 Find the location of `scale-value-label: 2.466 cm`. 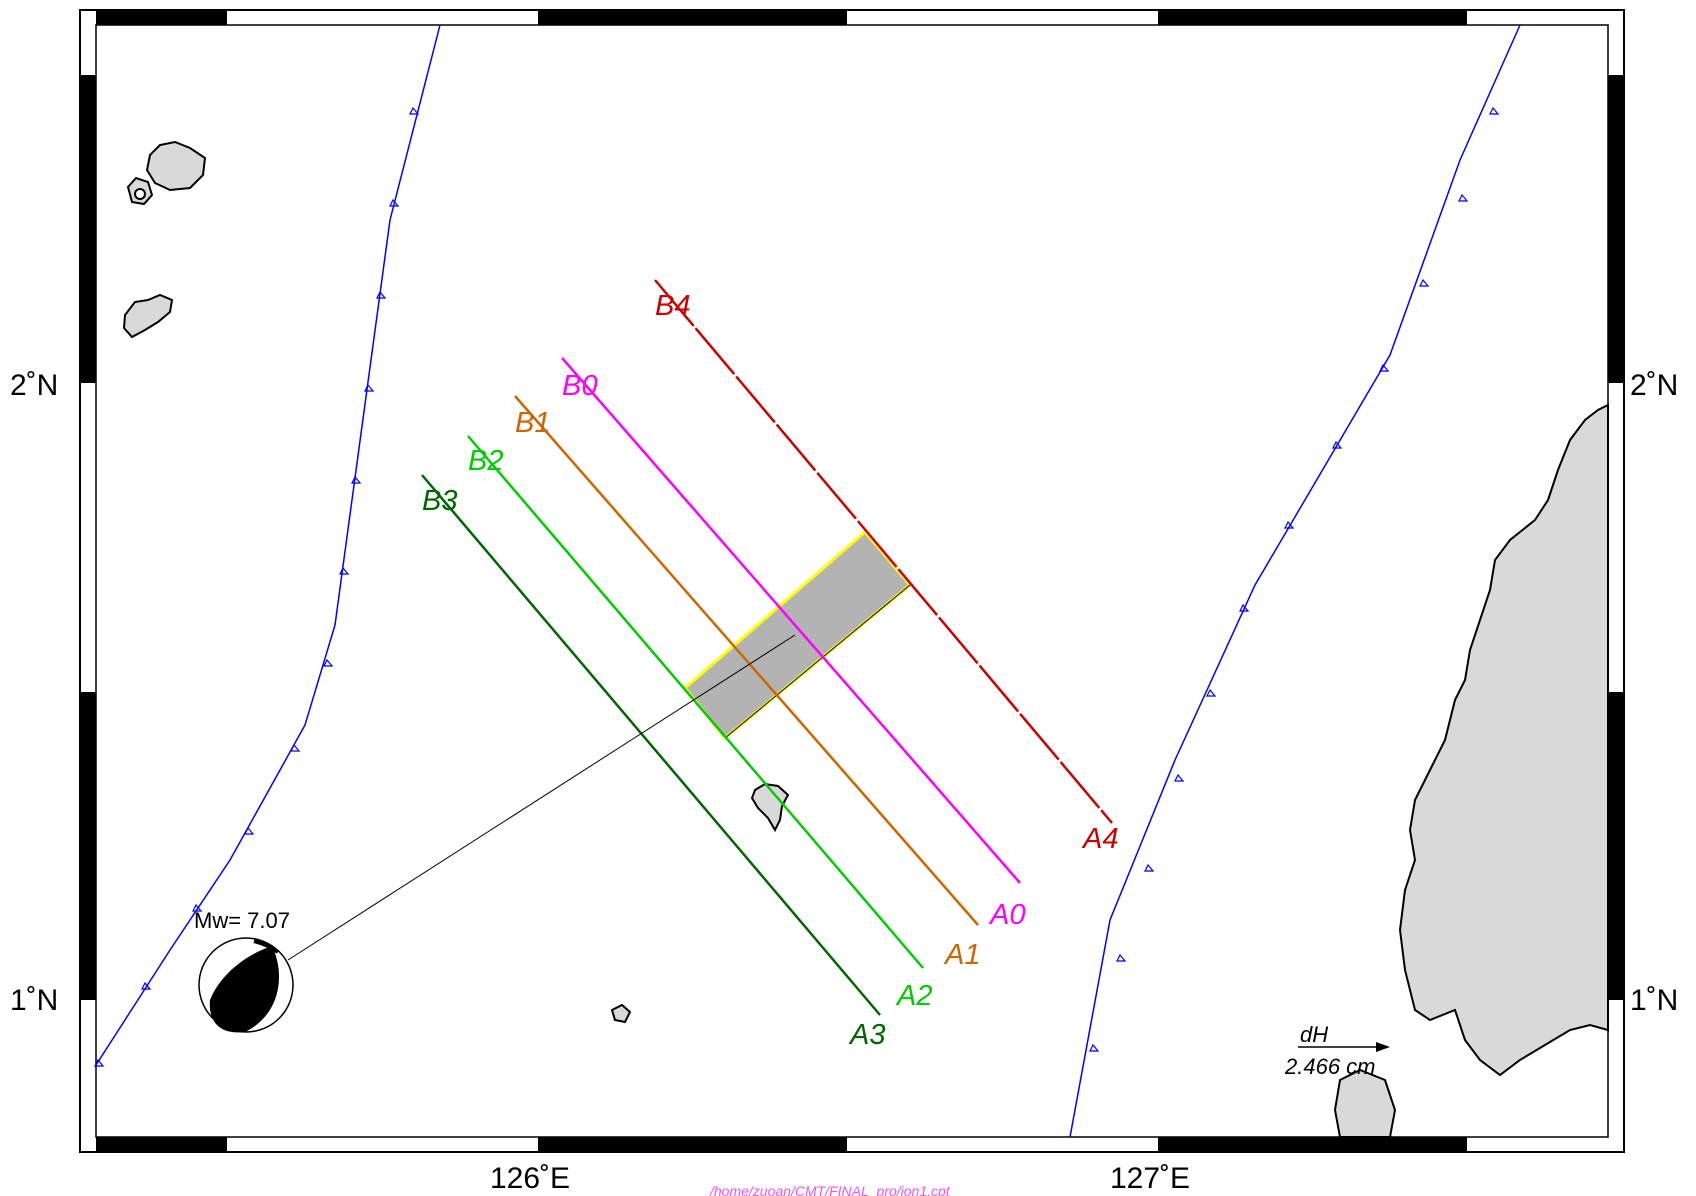

scale-value-label: 2.466 cm is located at coordinates (1330, 1066).